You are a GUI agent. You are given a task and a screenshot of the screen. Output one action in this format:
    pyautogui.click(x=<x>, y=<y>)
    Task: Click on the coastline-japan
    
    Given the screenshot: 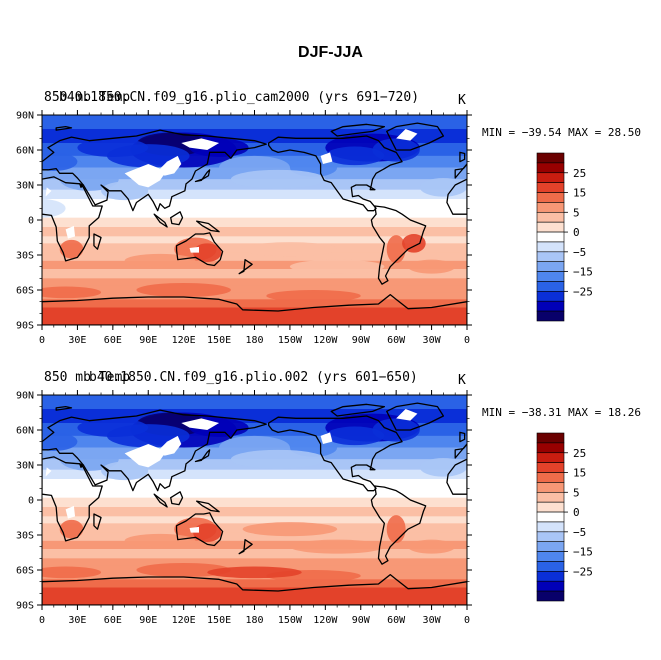 What is the action you would take?
    pyautogui.click(x=202, y=456)
    